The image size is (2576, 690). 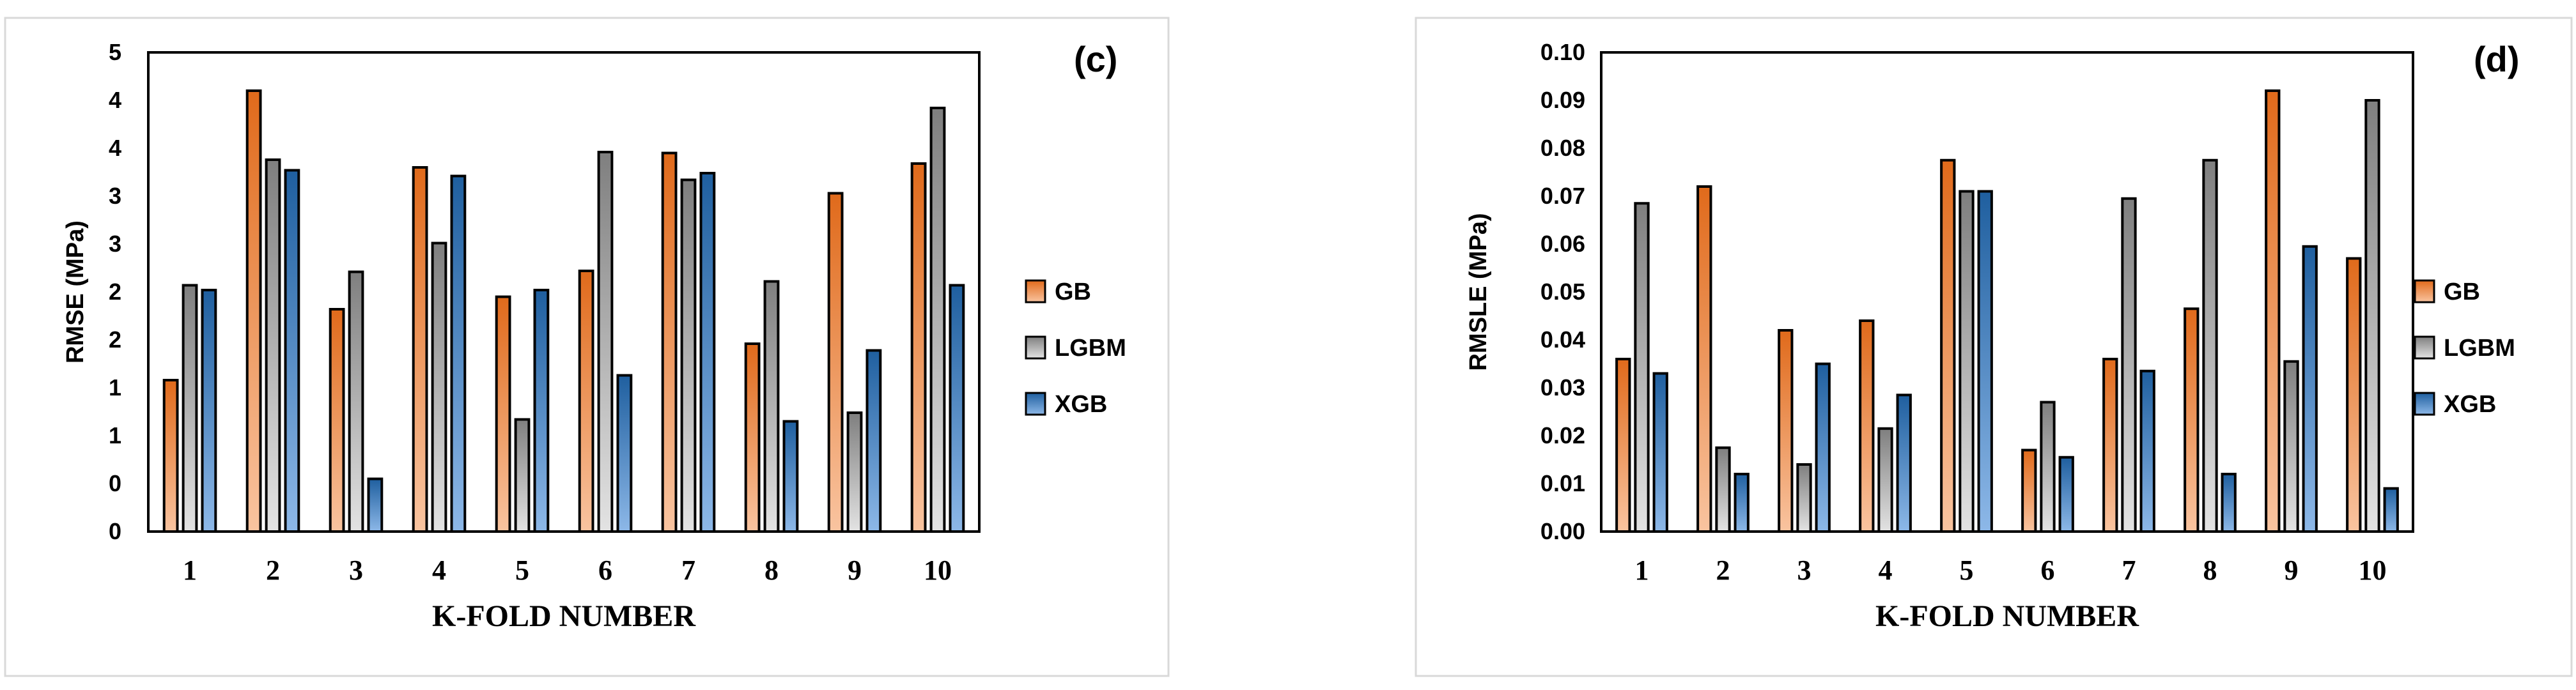 What do you see at coordinates (1563, 435) in the screenshot?
I see `y-tick-label: 0.02` at bounding box center [1563, 435].